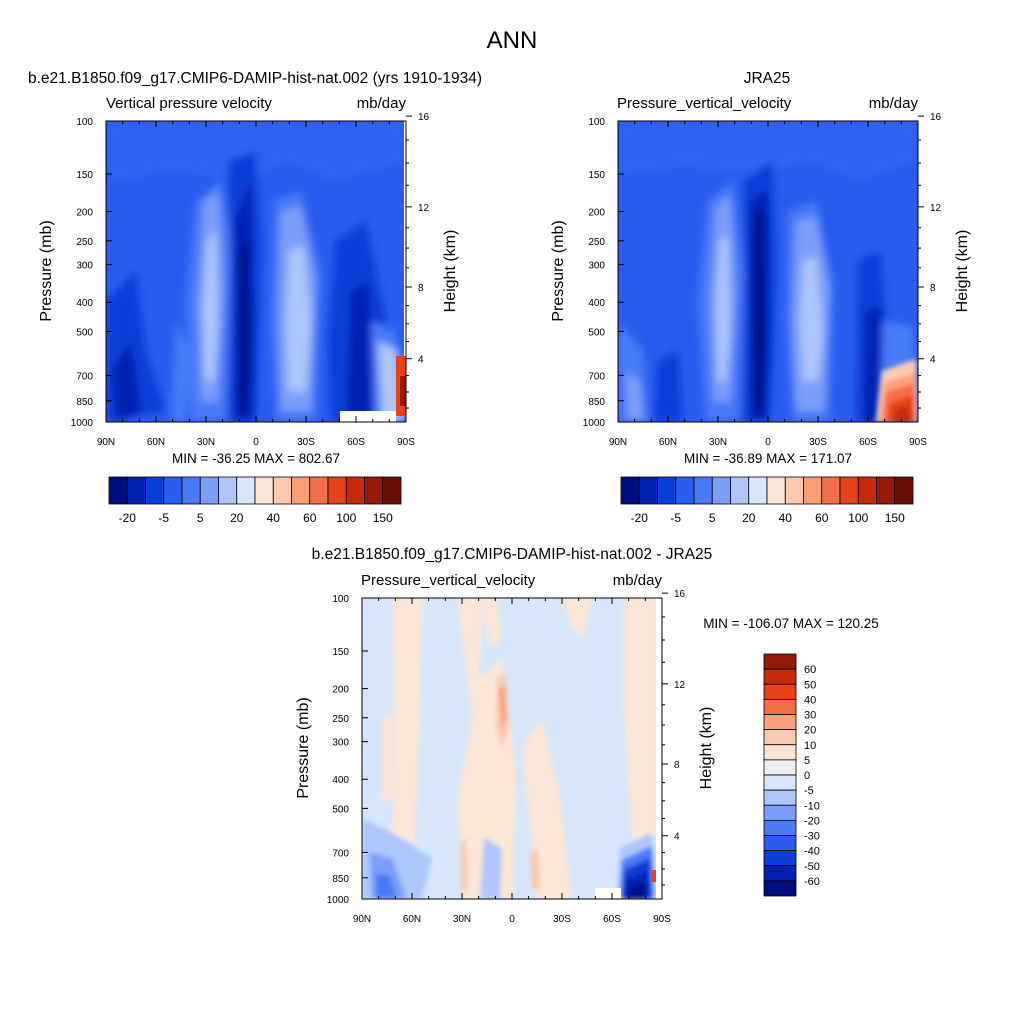  I want to click on y-tick-label: 150, so click(84, 175).